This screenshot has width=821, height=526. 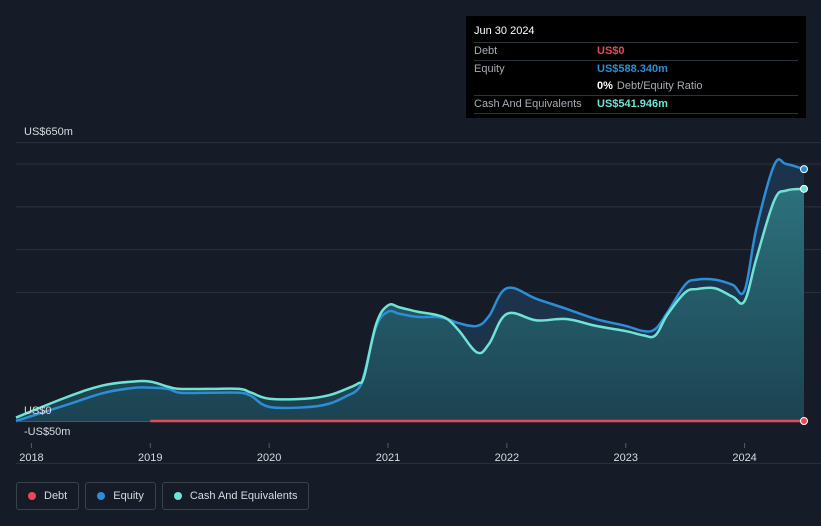 I want to click on y-tick-label: -US$50m, so click(x=47, y=432).